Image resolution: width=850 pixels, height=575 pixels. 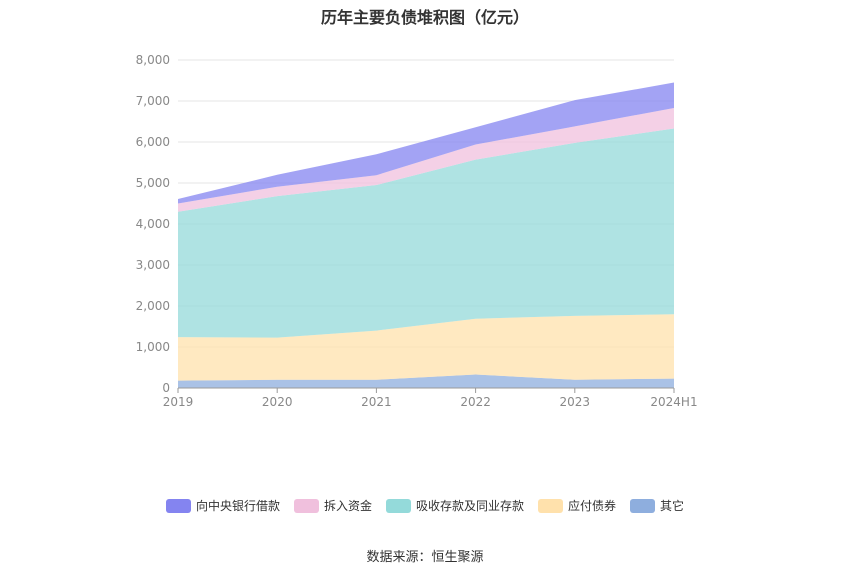 I want to click on legend-label: 应付债券, so click(x=592, y=506).